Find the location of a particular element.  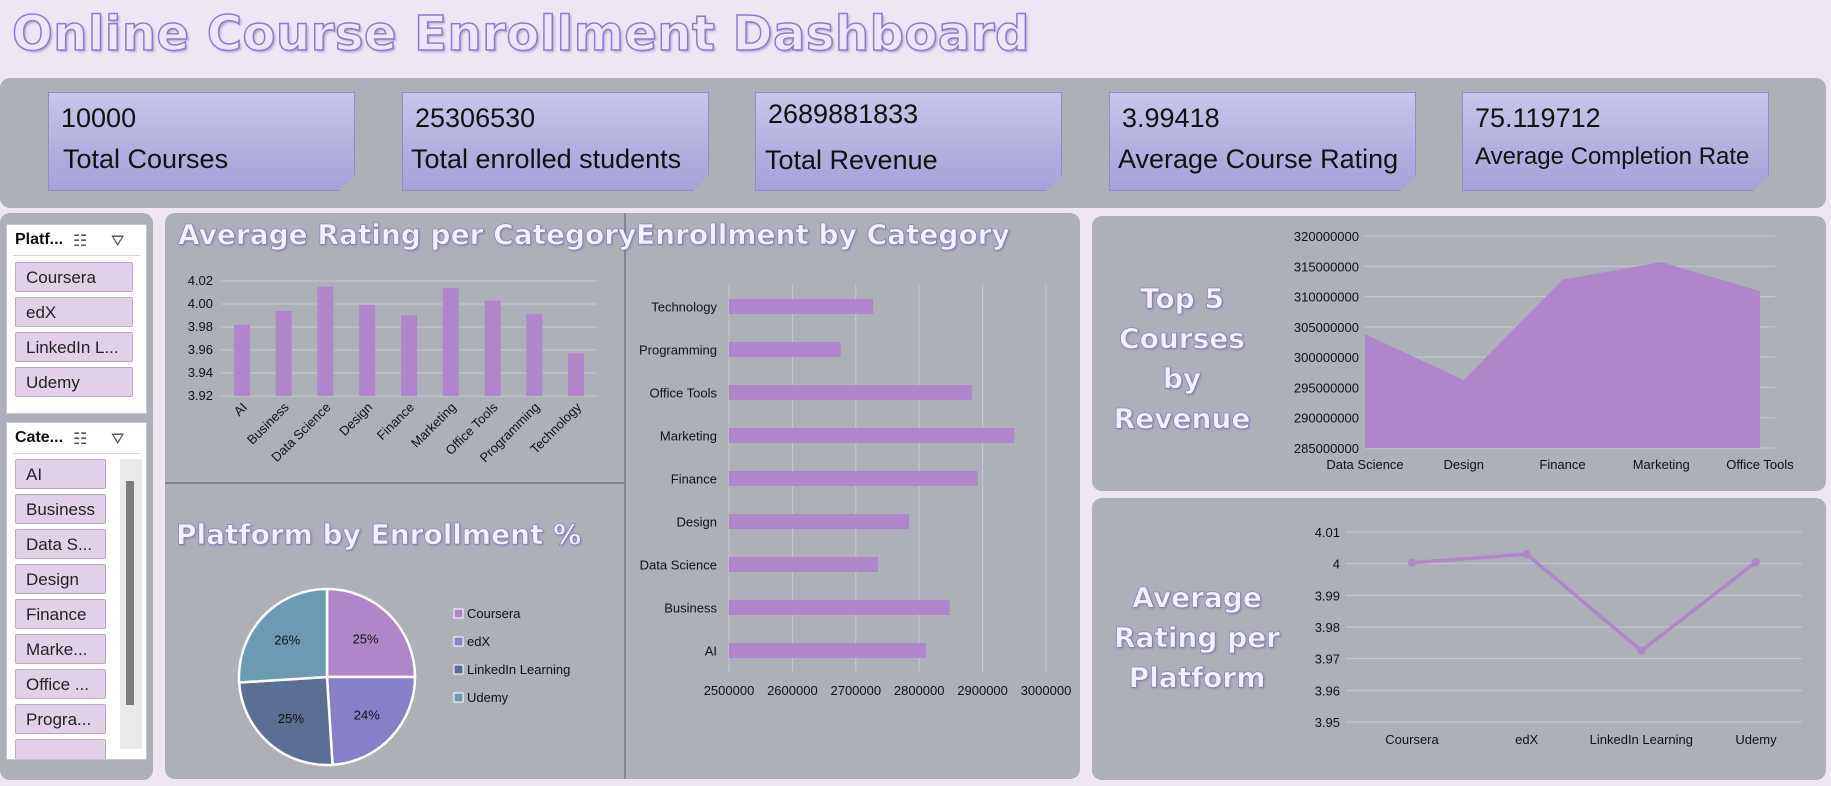

bar-finance is located at coordinates (853, 478).